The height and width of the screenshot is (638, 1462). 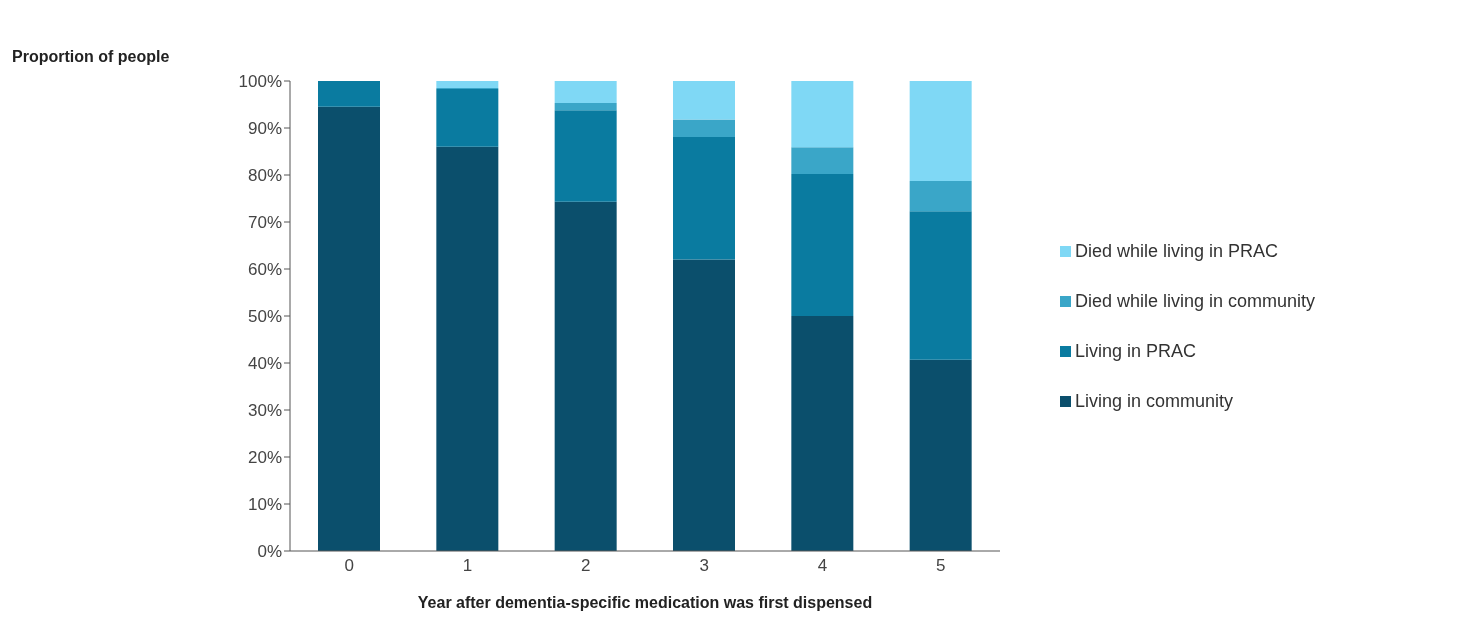 What do you see at coordinates (264, 411) in the screenshot?
I see `y-tick-label: 30%` at bounding box center [264, 411].